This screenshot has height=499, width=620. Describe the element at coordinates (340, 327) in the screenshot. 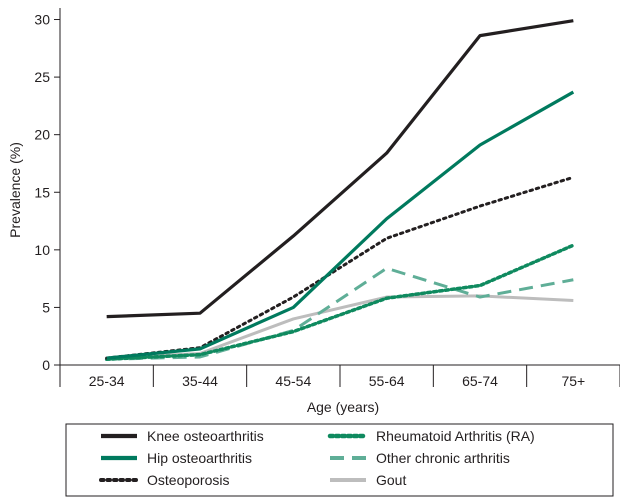

I see `series-line-gout` at that location.